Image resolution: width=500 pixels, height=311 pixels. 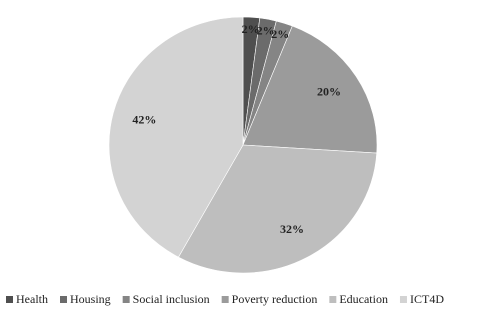 What do you see at coordinates (144, 120) in the screenshot?
I see `data-label: 42%` at bounding box center [144, 120].